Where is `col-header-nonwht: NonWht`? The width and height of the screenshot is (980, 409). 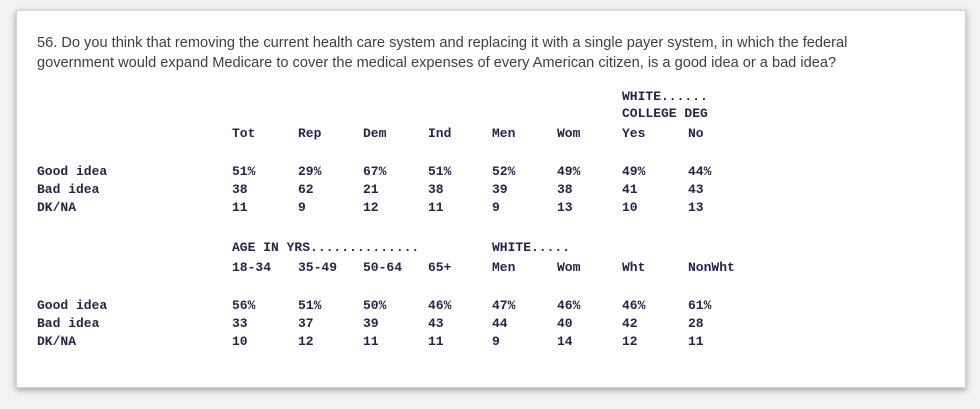
col-header-nonwht: NonWht is located at coordinates (711, 267).